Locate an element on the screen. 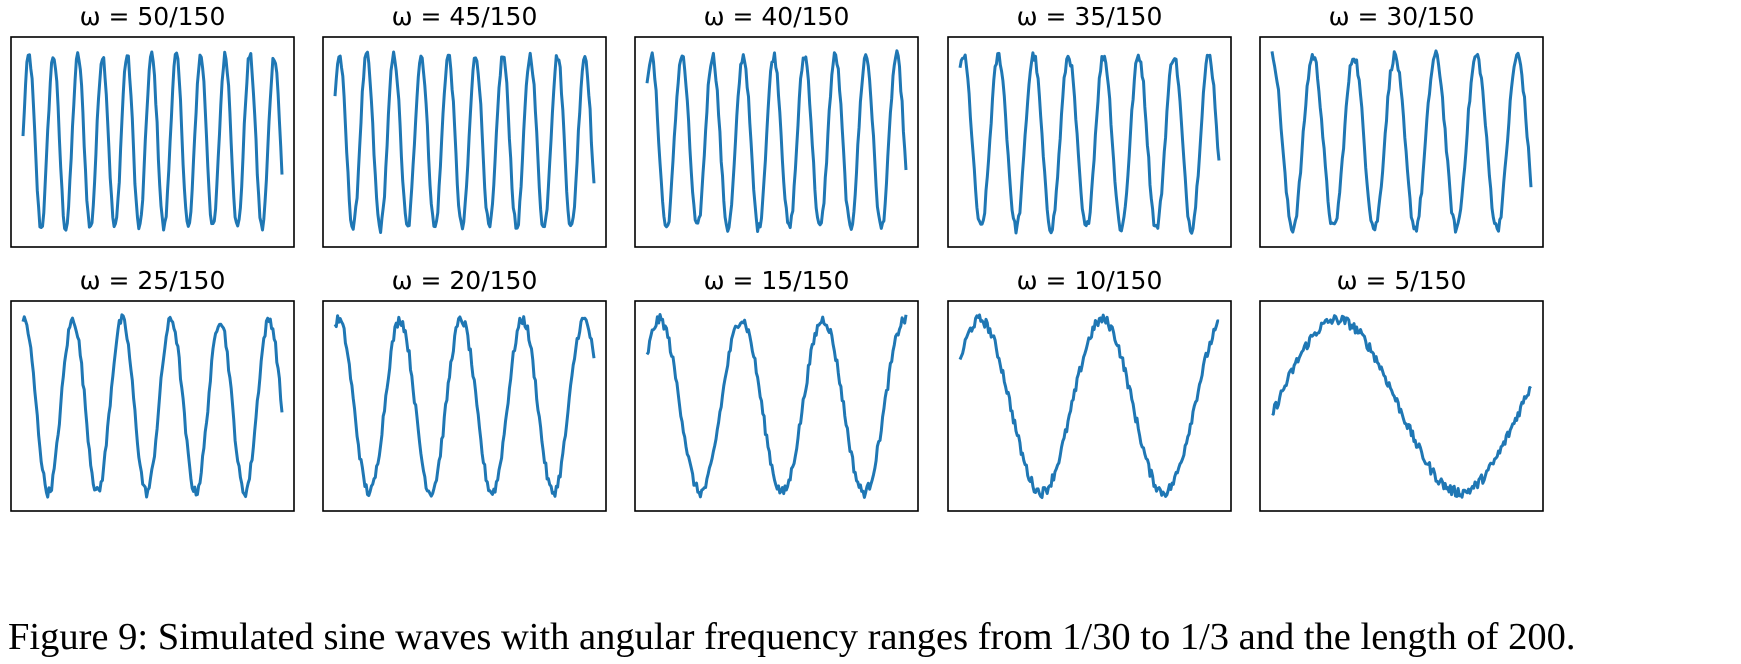  subplot-2: ω = 45/150 is located at coordinates (464, 125).